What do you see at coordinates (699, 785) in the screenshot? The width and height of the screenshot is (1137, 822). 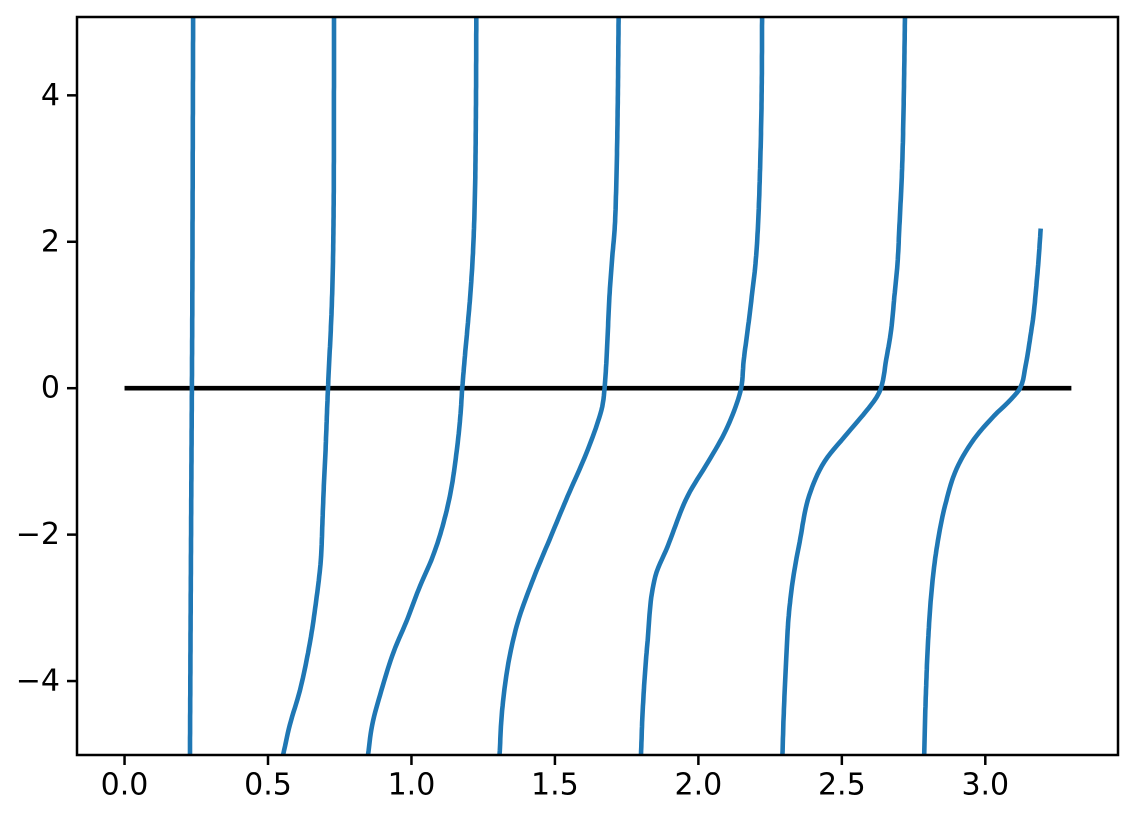 I see `x-tick-label: 2.0` at bounding box center [699, 785].